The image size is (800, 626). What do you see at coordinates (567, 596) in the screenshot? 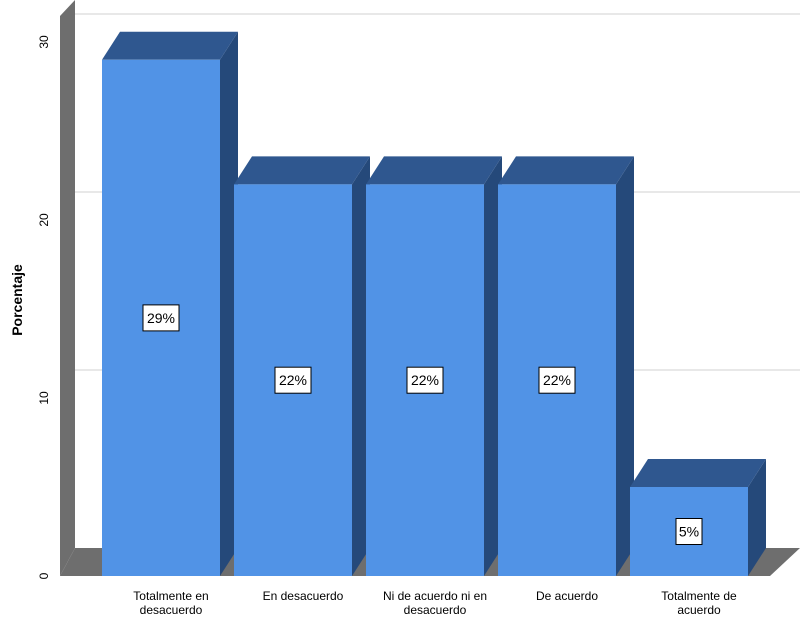
I see `category-label: De acuerdo` at bounding box center [567, 596].